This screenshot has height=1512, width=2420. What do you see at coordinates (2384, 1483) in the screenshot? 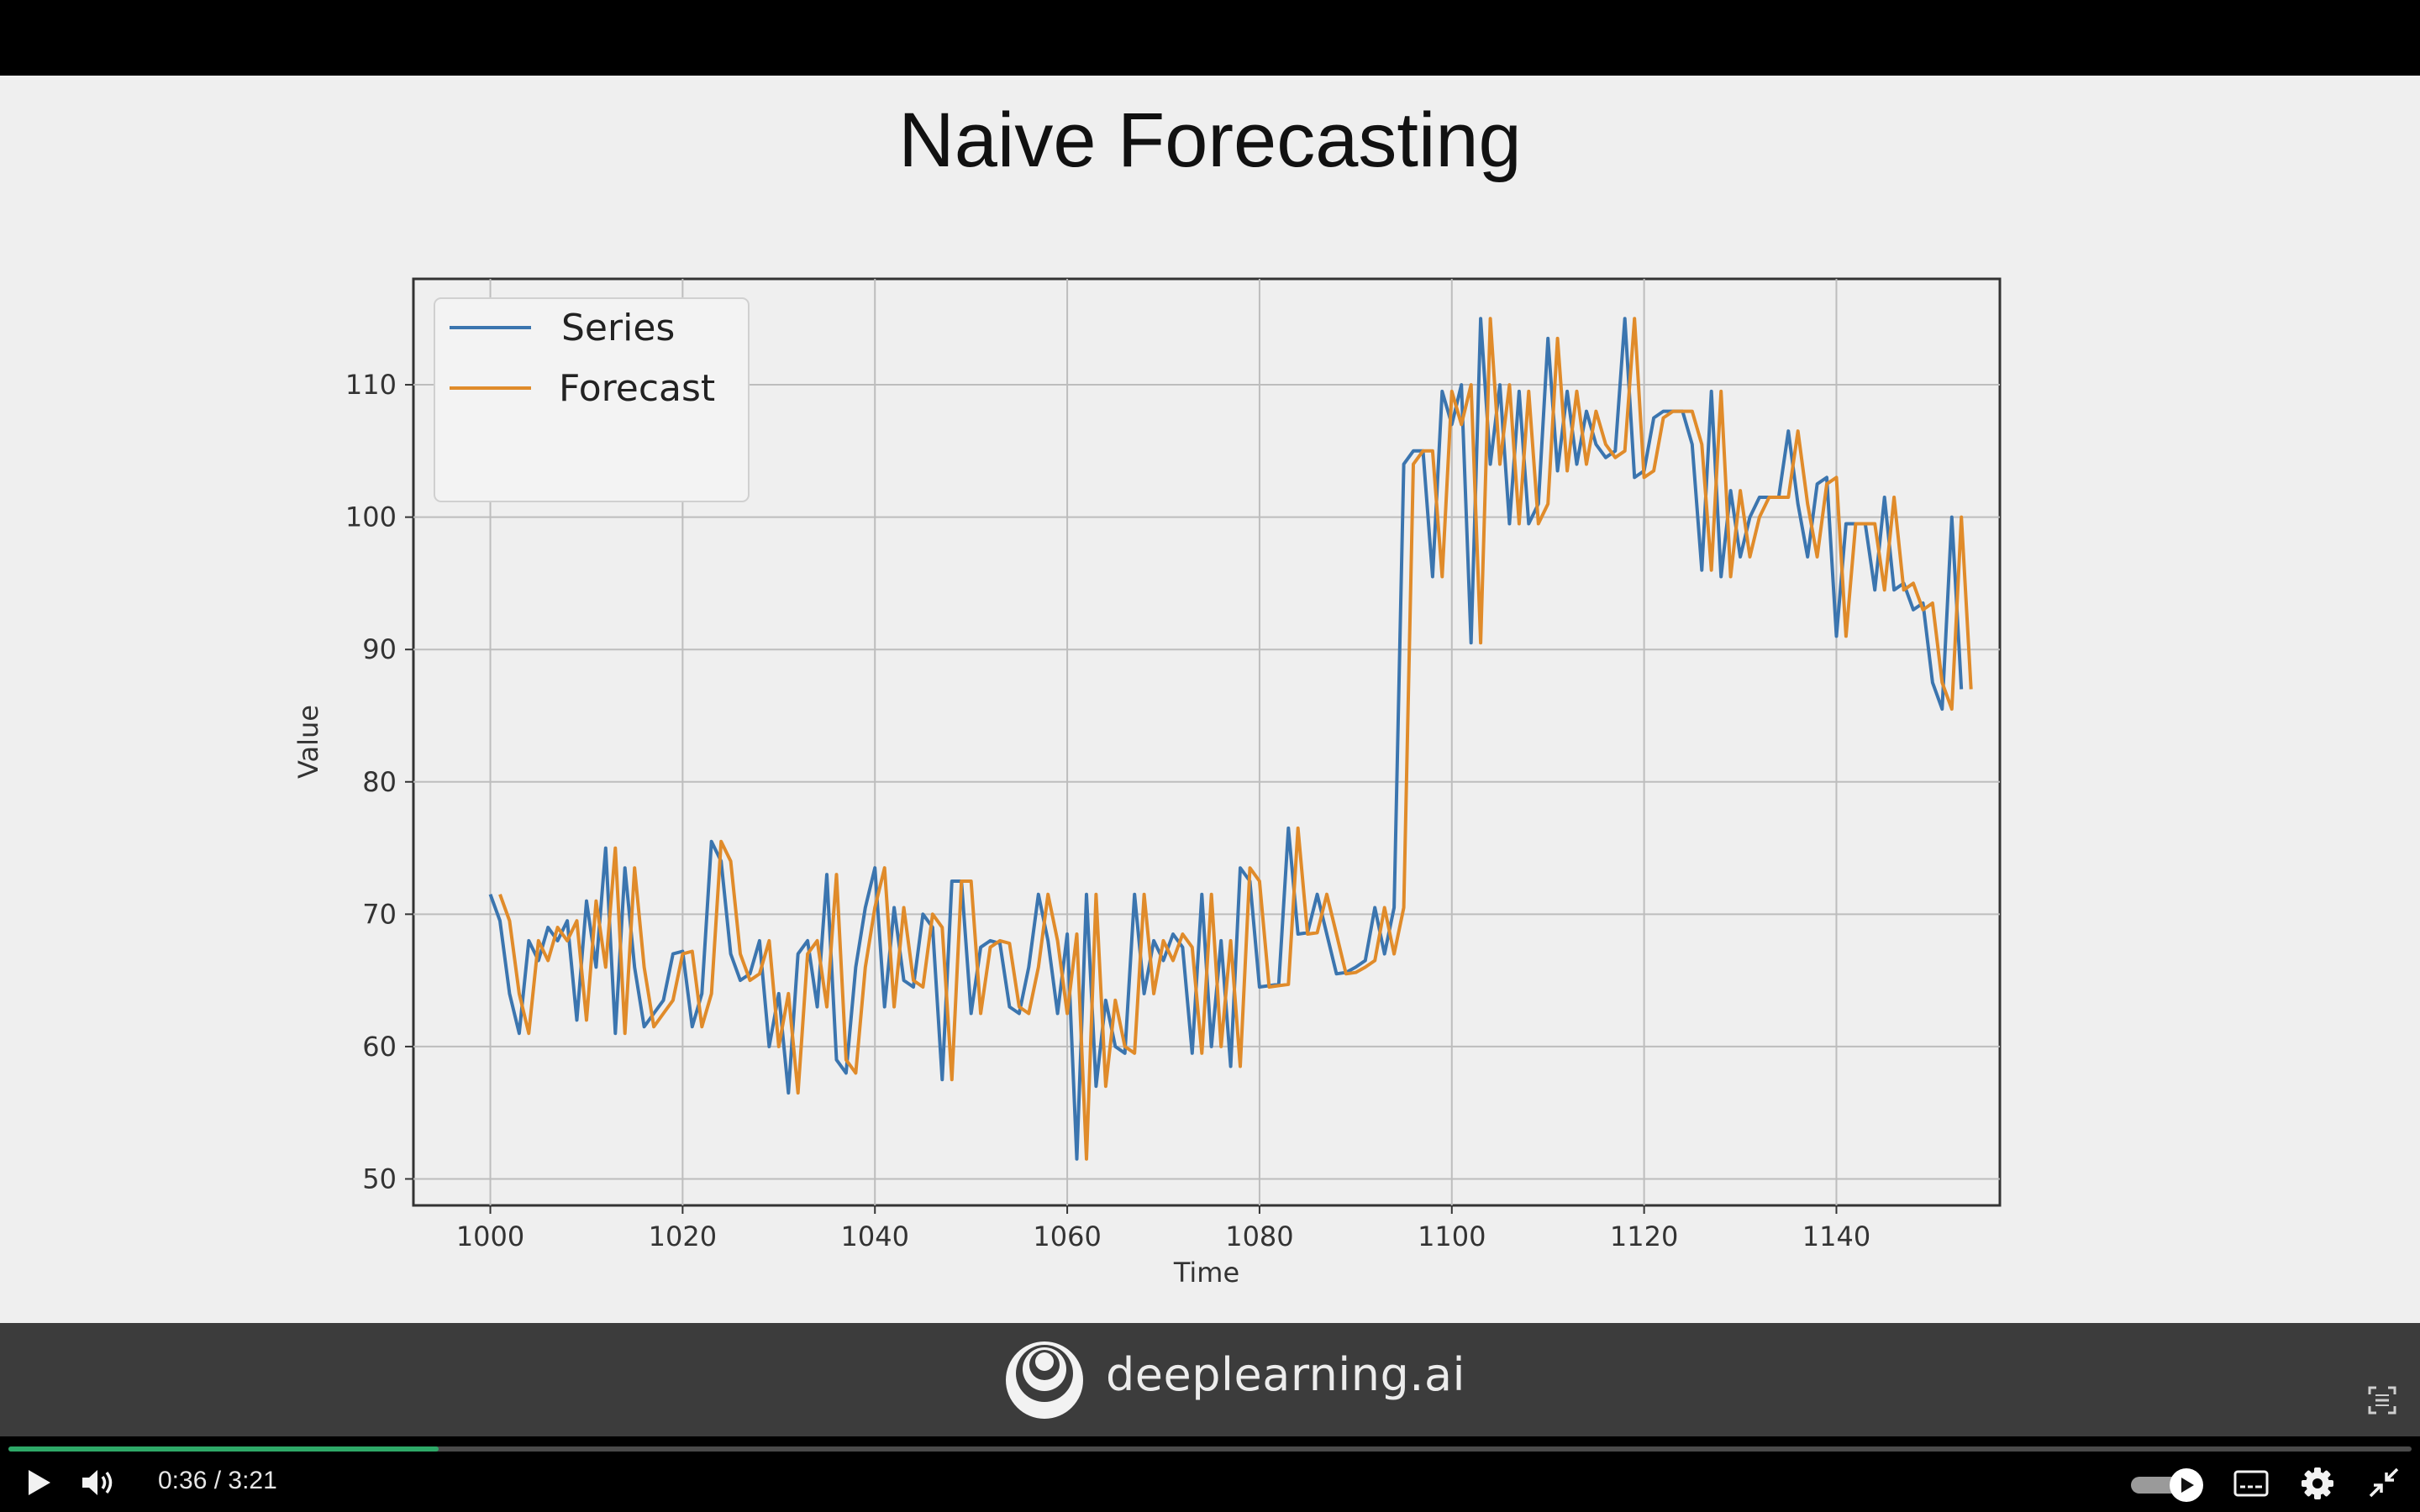
I see `exit-fullscreen-icon` at bounding box center [2384, 1483].